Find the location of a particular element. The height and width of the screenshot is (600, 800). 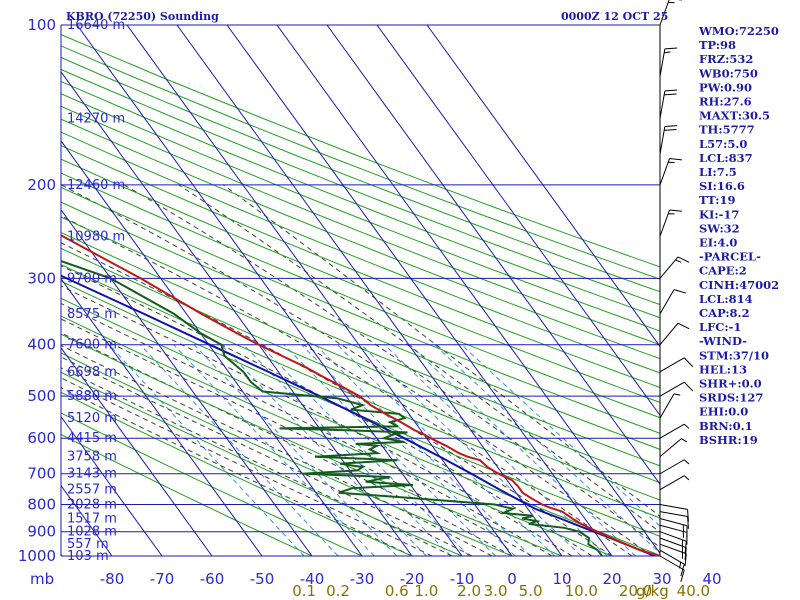

height-tick-label: 5880 m is located at coordinates (92, 396).